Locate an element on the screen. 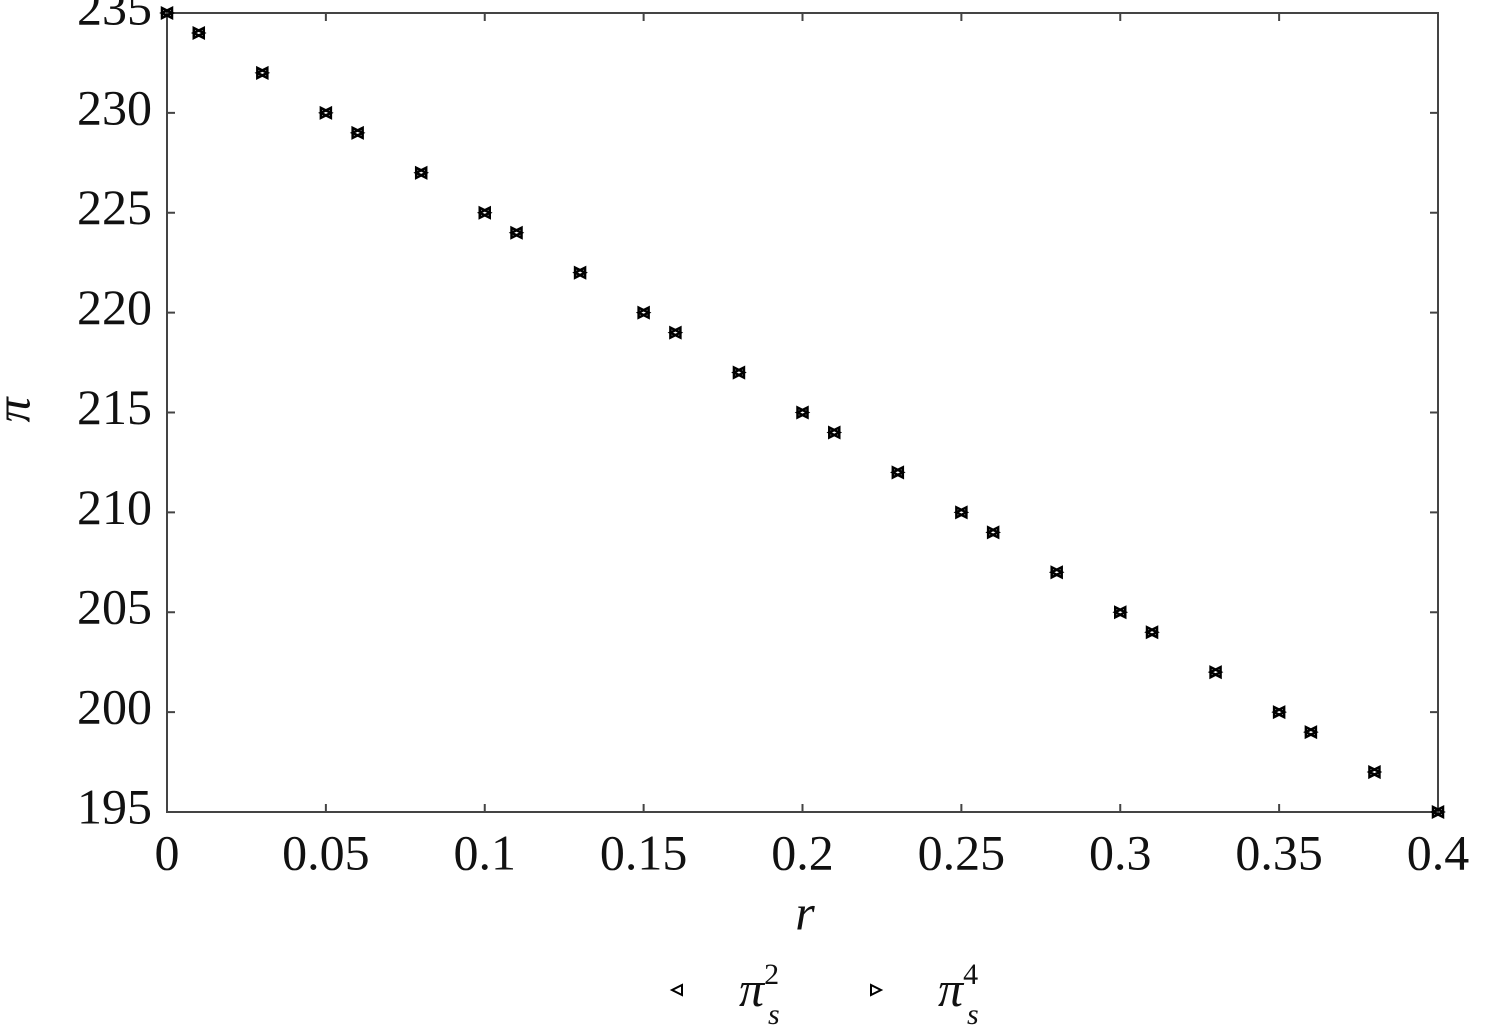  x-tick-label: 0.05 is located at coordinates (326, 852).